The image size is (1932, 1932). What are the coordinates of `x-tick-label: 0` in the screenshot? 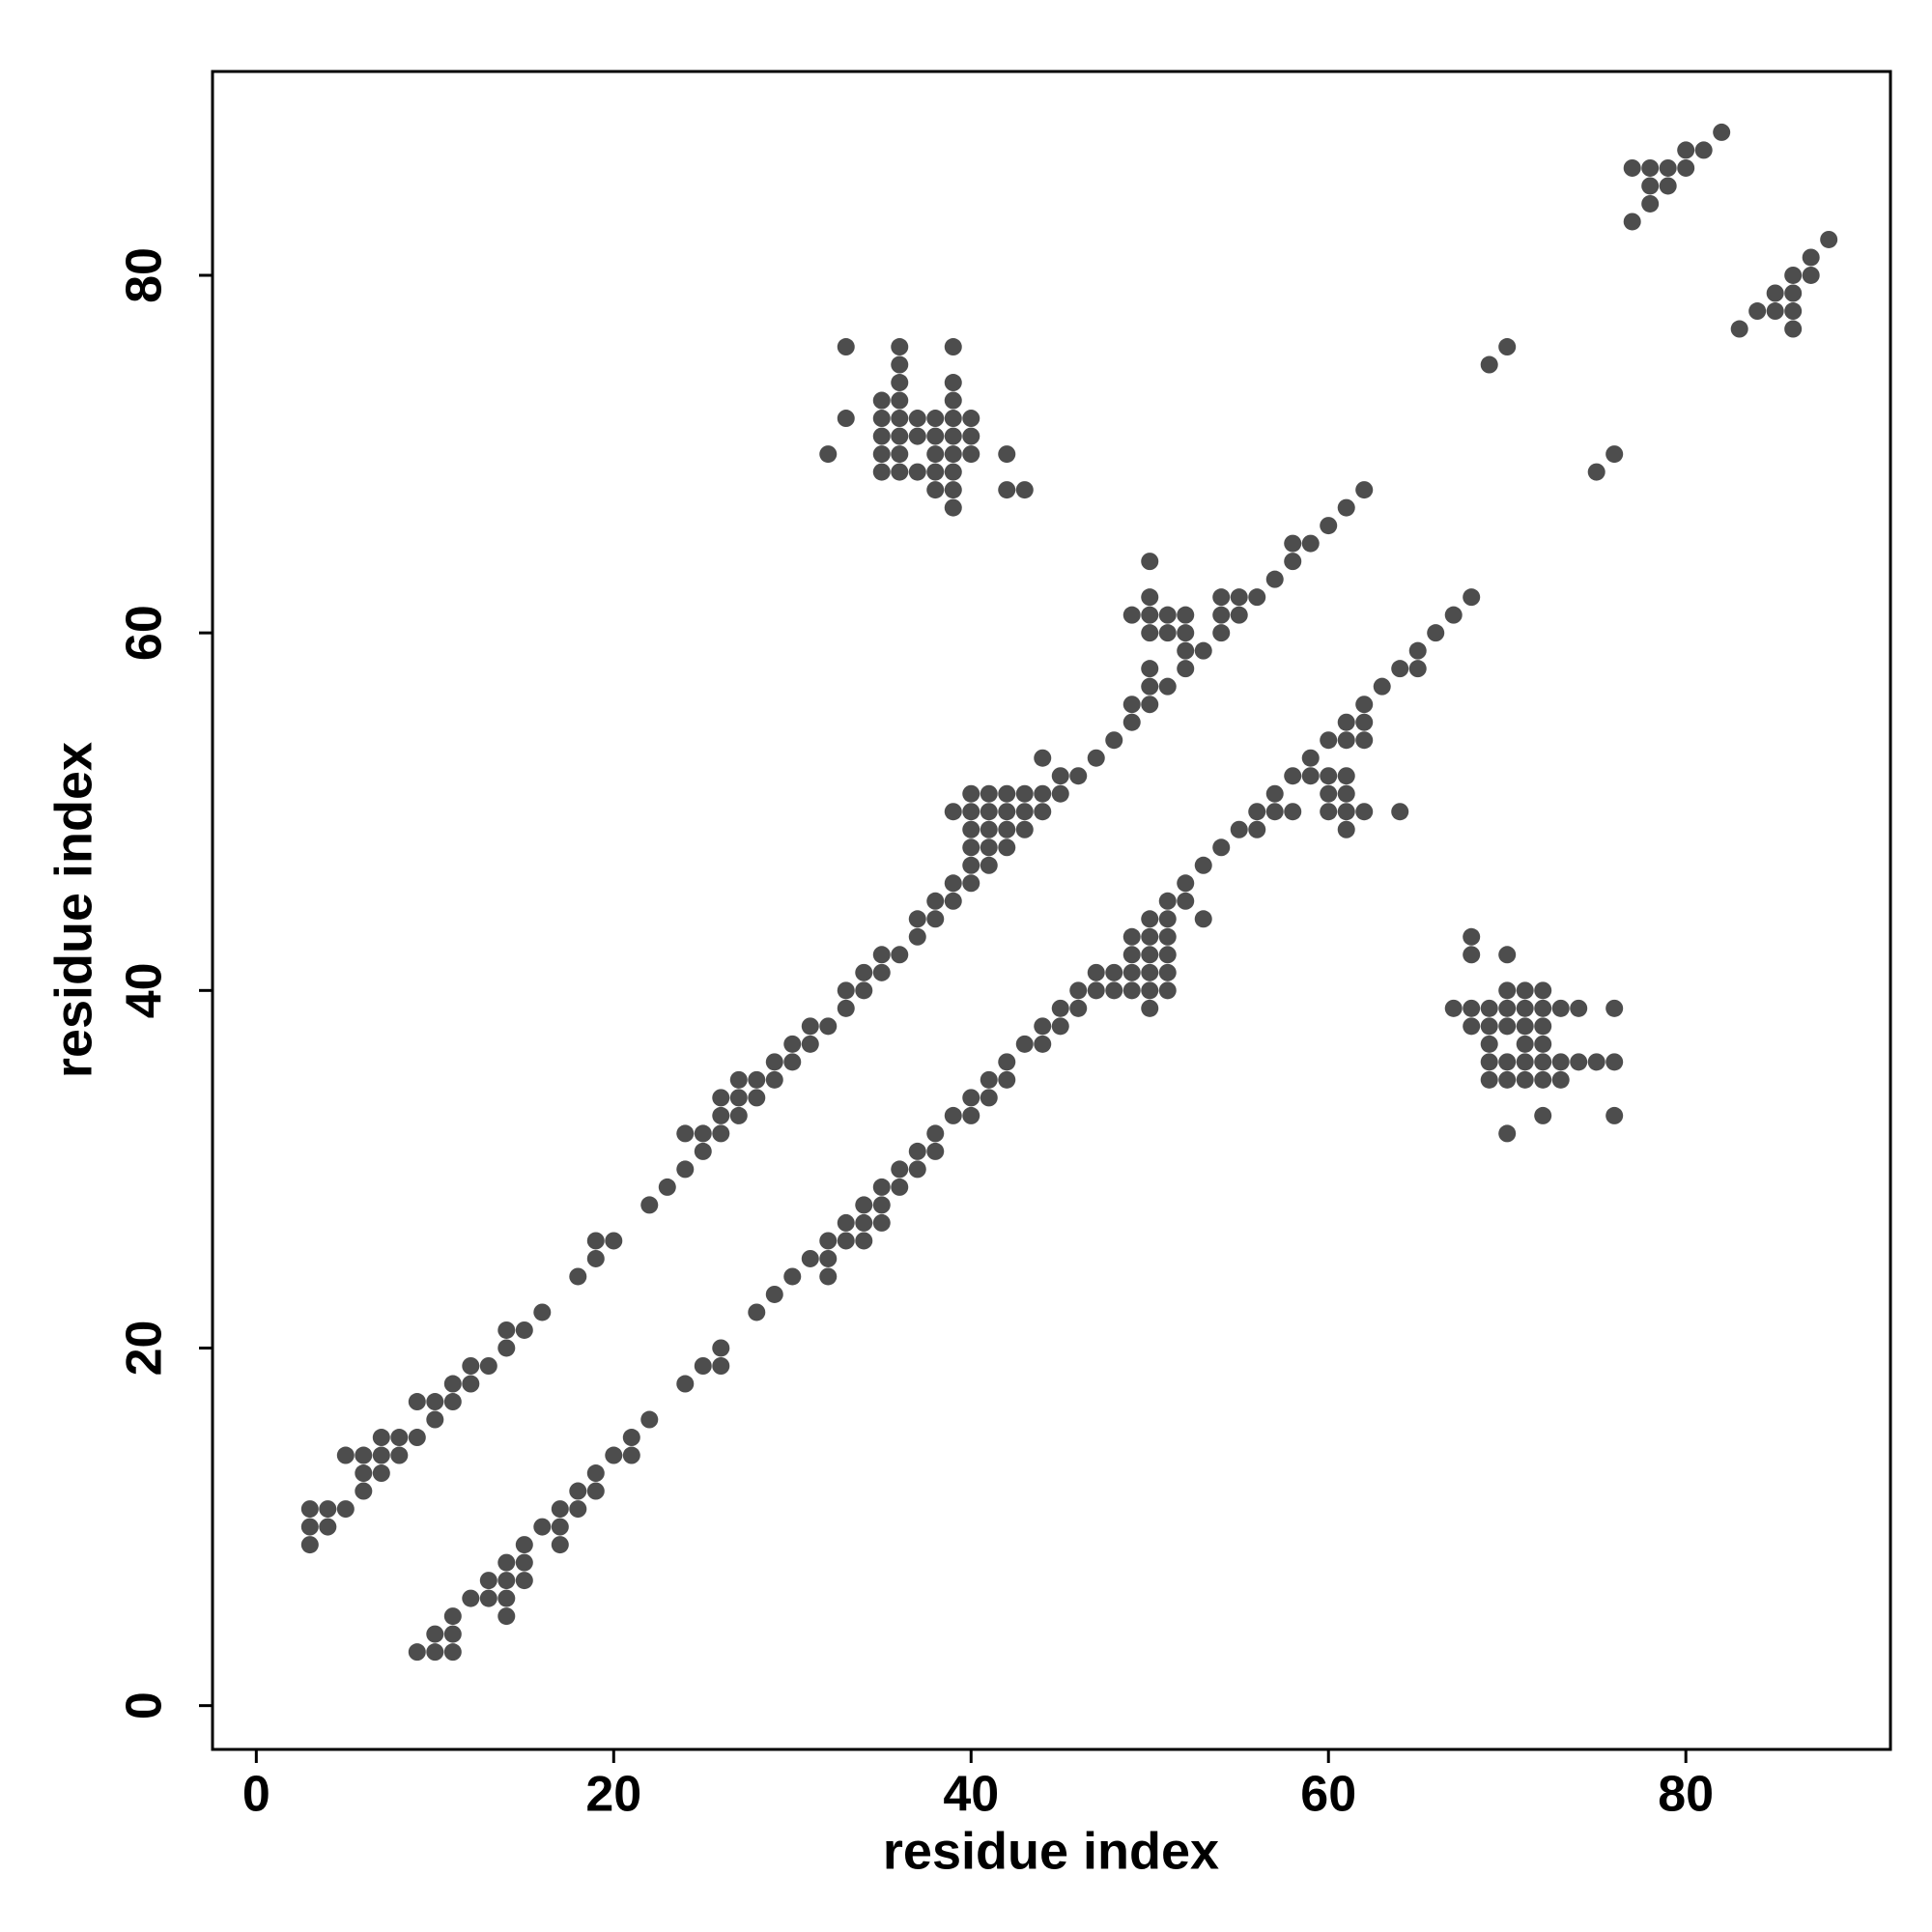 It's located at (256, 1795).